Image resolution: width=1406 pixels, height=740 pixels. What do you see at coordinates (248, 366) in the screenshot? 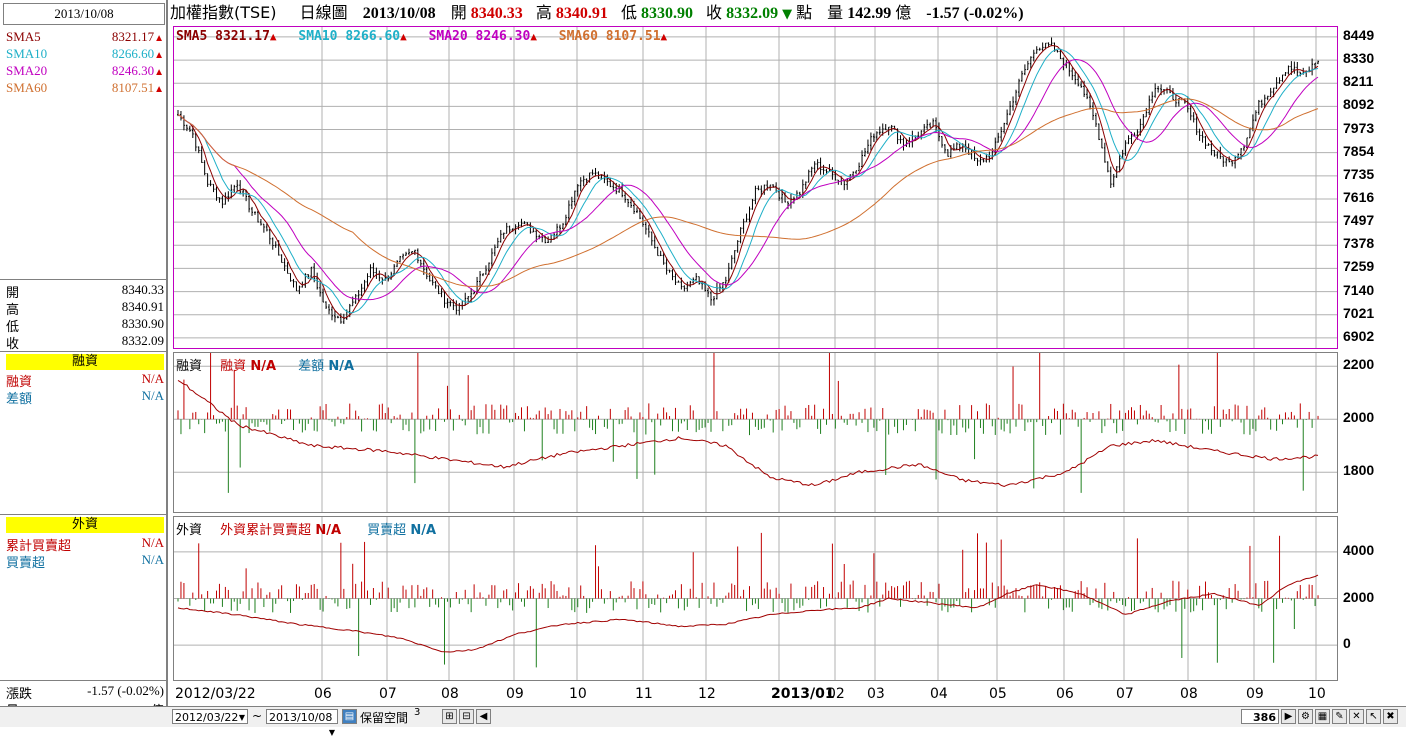
I see `legend-margin: 融資 N/A` at bounding box center [248, 366].